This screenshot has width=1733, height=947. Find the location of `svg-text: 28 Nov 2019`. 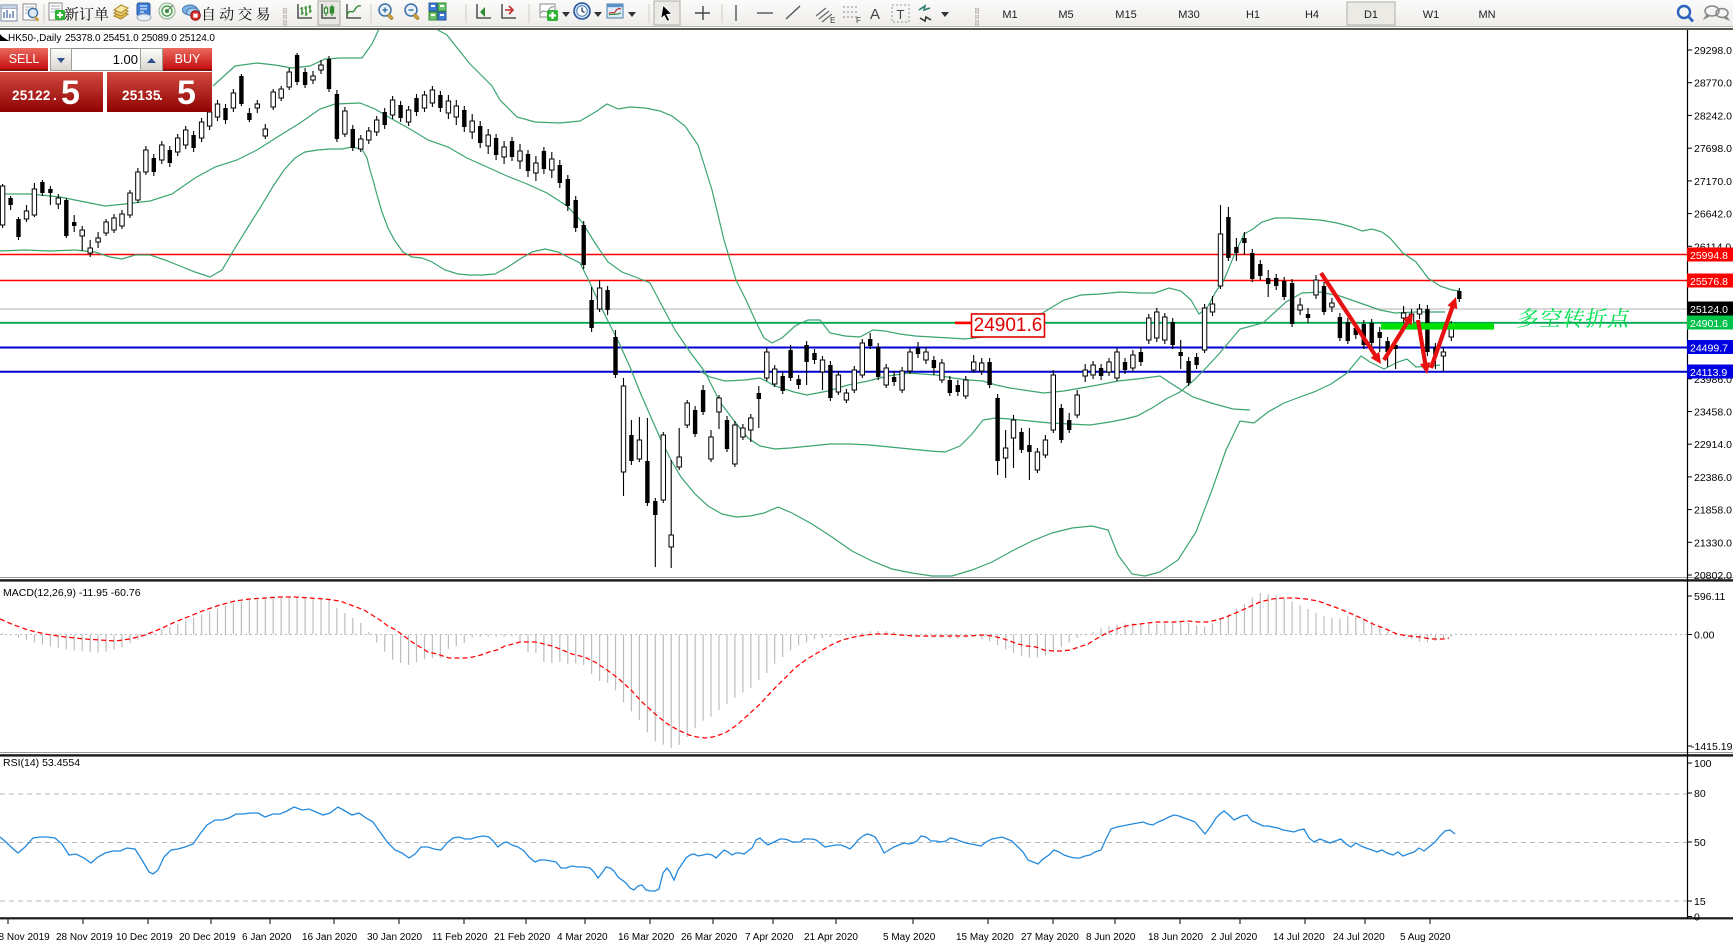

svg-text: 28 Nov 2019 is located at coordinates (84, 937).